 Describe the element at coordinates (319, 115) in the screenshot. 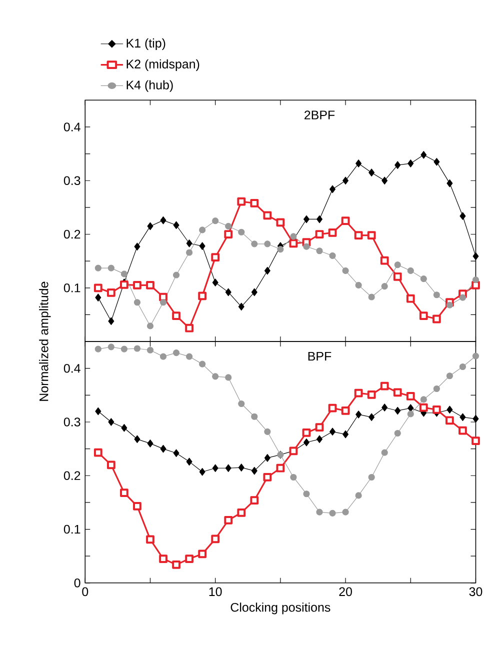

I see `text: 2BPF` at that location.